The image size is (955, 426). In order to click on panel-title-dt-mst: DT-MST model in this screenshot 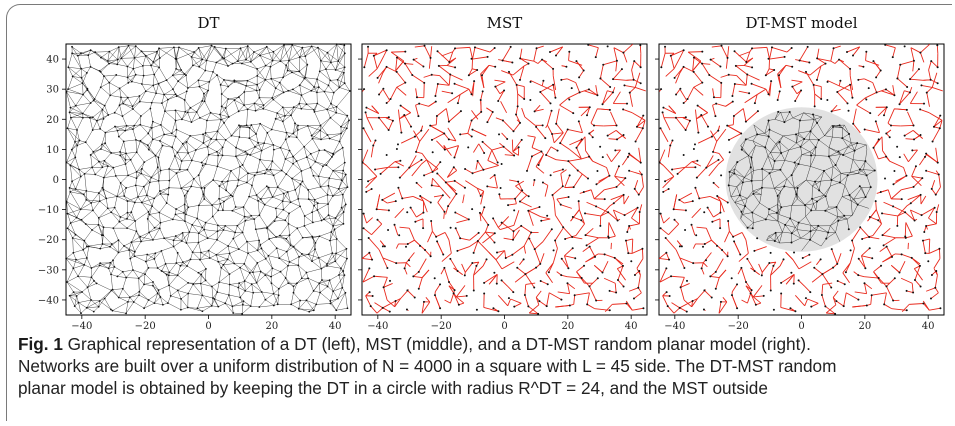, I will do `click(801, 23)`.